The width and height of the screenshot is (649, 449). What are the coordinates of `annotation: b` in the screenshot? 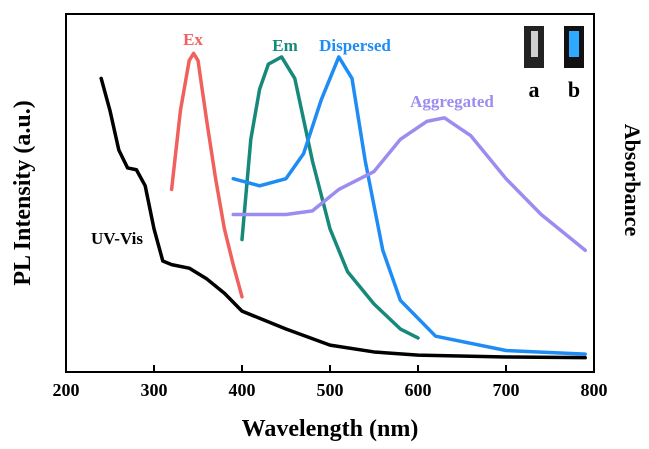 It's located at (574, 89).